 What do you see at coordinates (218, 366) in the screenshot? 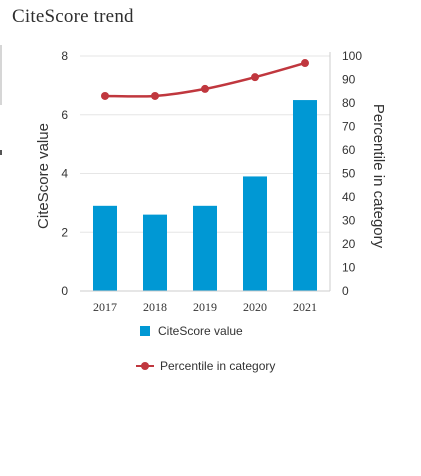
I see `legend-label-percentile: Percentile in category` at bounding box center [218, 366].